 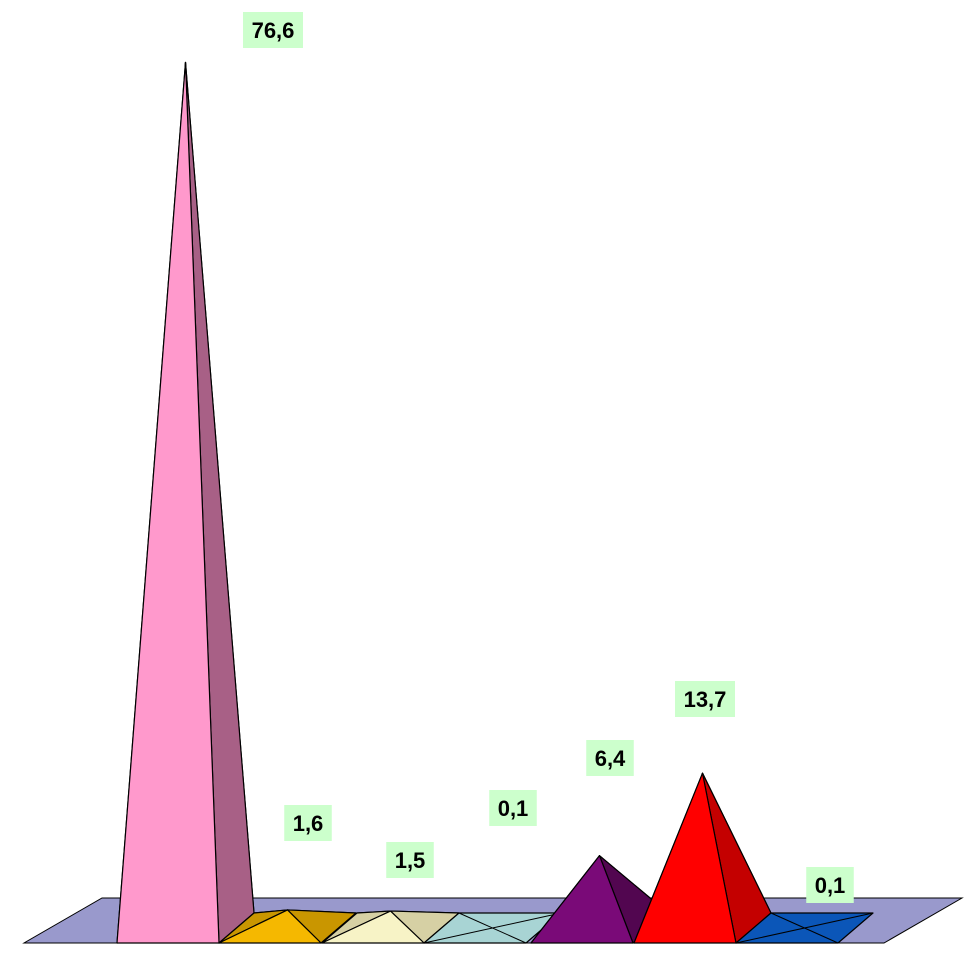 I want to click on data-label-2: 1,6, so click(x=308, y=823).